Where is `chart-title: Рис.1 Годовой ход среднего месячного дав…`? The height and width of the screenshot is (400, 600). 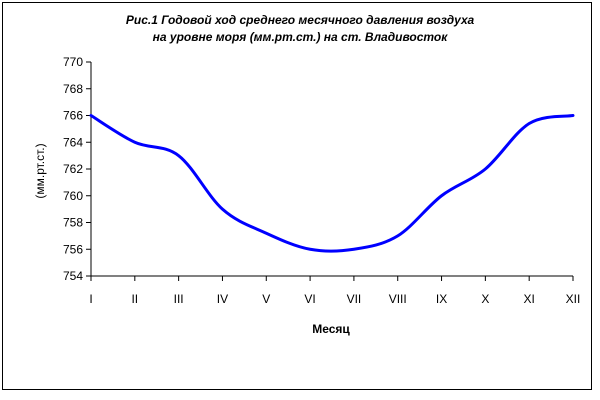
chart-title: Рис.1 Годовой ход среднего месячного дав… is located at coordinates (300, 29).